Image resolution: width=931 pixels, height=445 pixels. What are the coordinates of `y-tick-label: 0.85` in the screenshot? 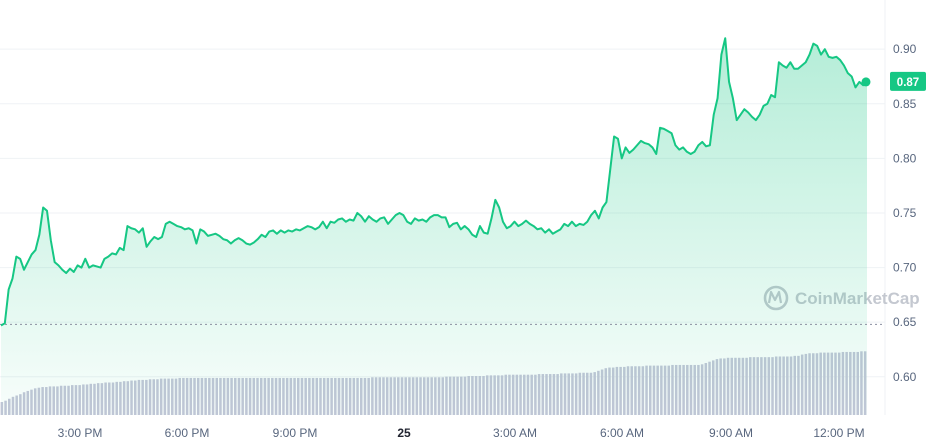 It's located at (905, 104).